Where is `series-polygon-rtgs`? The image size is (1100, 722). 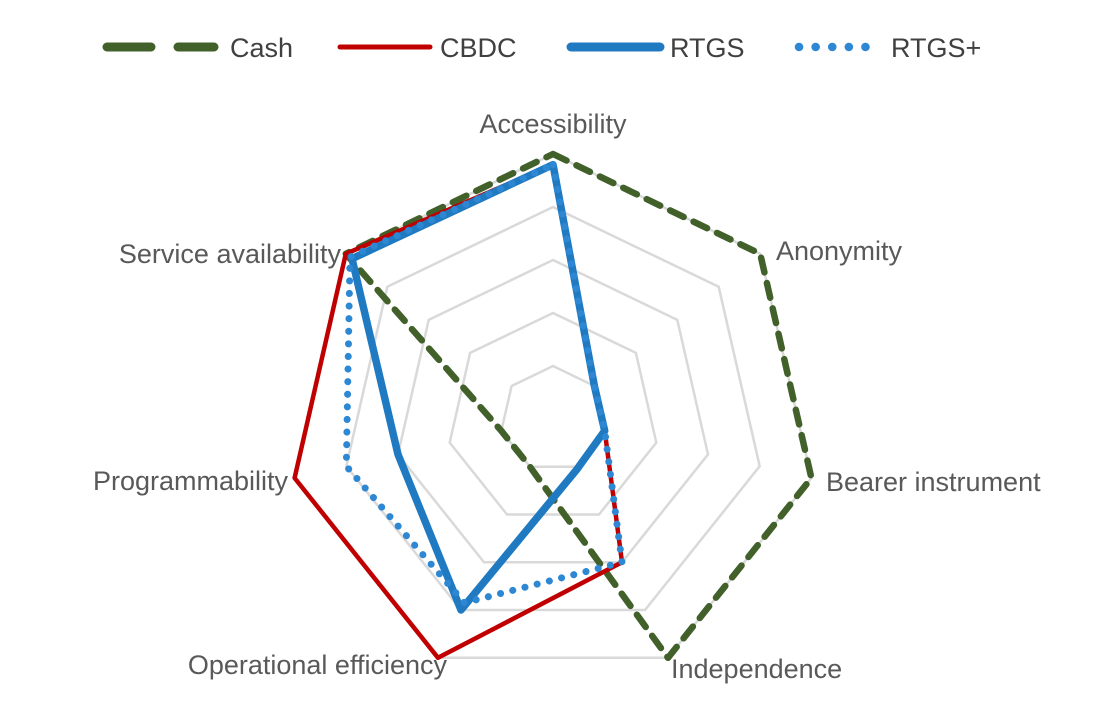 series-polygon-rtgs is located at coordinates (478, 387).